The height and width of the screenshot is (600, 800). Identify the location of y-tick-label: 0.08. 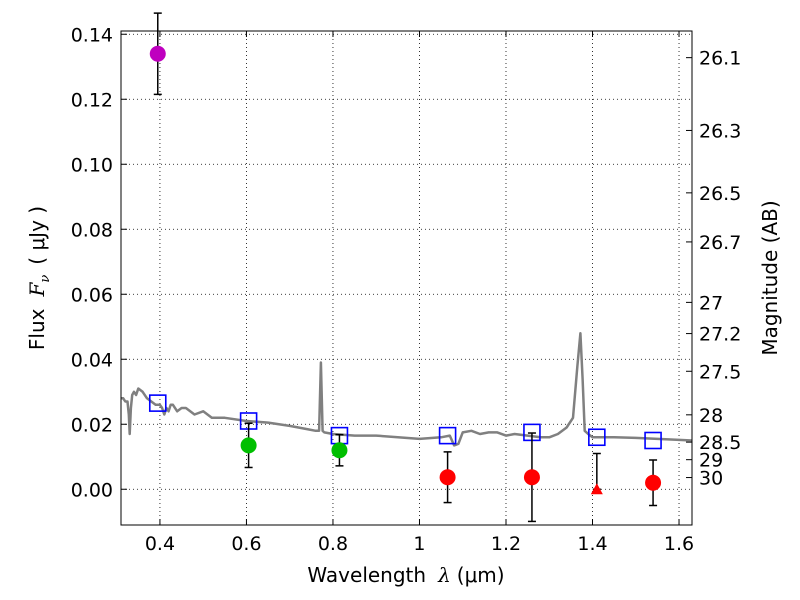
(92, 230).